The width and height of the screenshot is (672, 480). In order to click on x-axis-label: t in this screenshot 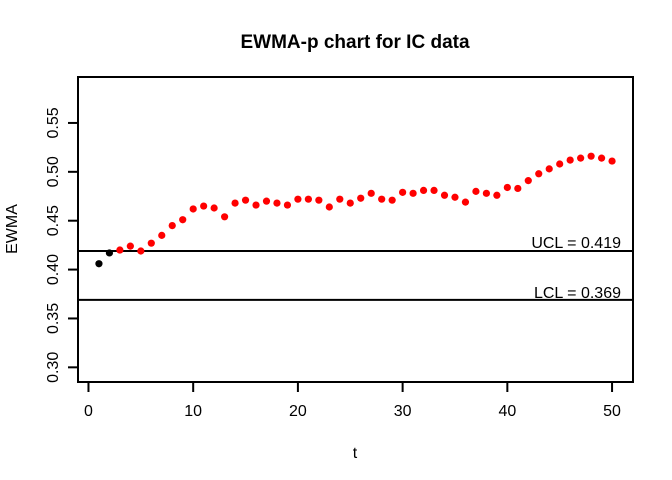, I will do `click(355, 453)`.